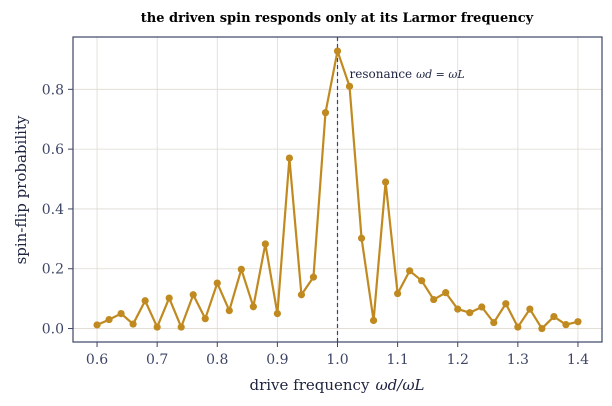 The image size is (612, 406). Describe the element at coordinates (217, 360) in the screenshot. I see `x-tick-label-2: 0.8` at that location.